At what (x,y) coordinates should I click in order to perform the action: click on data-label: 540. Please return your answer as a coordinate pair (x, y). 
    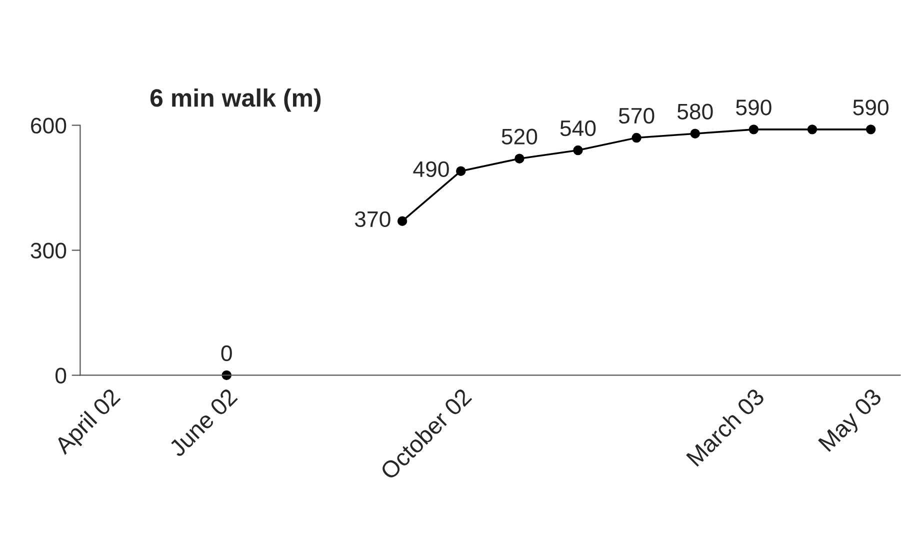
    Looking at the image, I should click on (578, 128).